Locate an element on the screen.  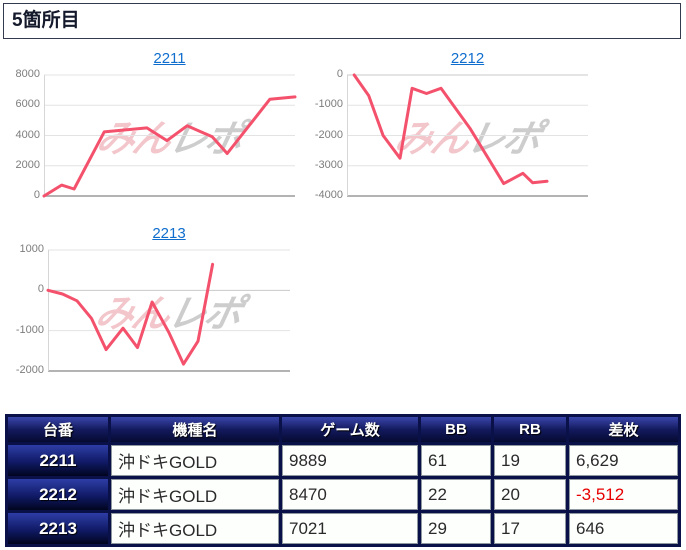
y-axis-tick-label: 4000 is located at coordinates (27, 134).